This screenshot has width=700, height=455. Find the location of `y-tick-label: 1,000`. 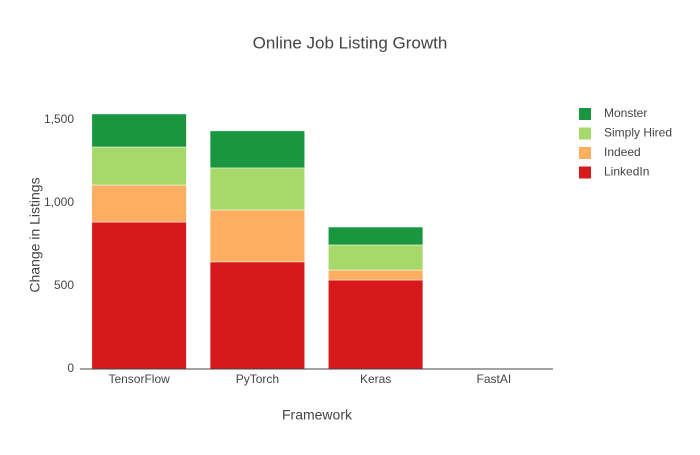

y-tick-label: 1,000 is located at coordinates (59, 202).